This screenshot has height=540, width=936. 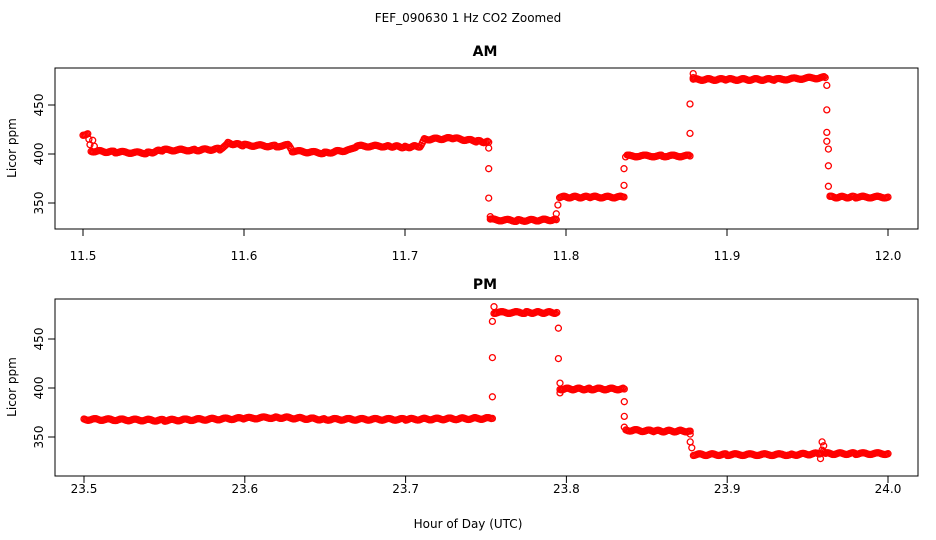 I want to click on figure-title: FEF_090630 1 Hz CO2 Zoomed, so click(x=468, y=18).